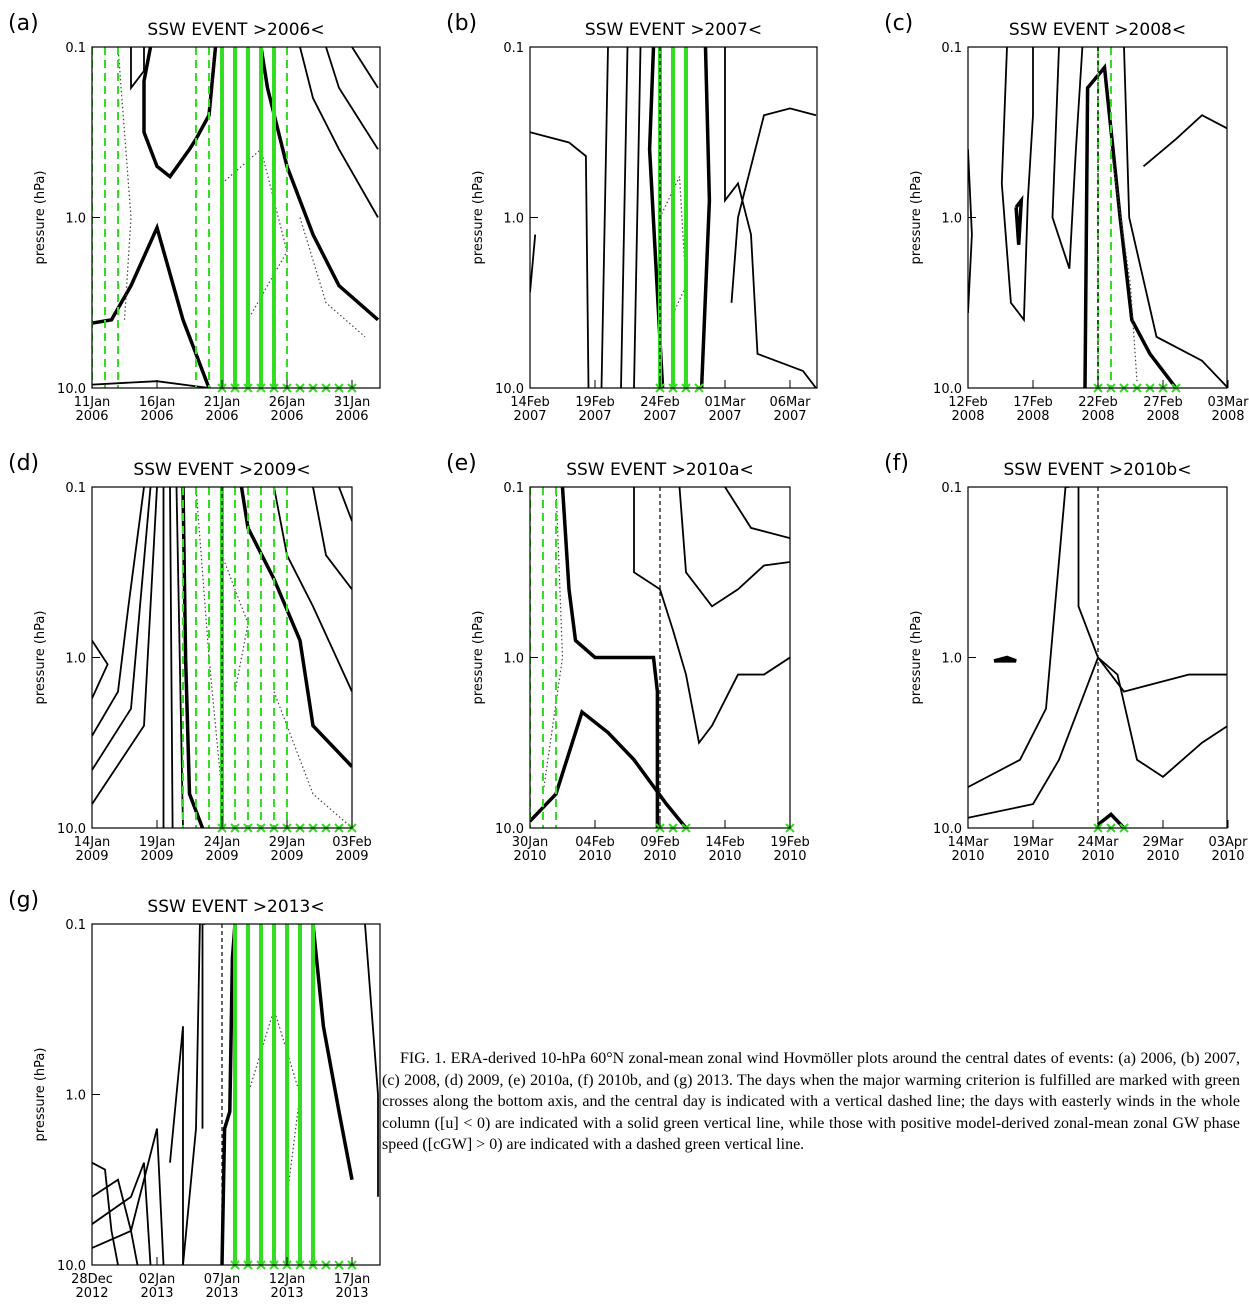  I want to click on panel-label: (d), so click(23, 463).